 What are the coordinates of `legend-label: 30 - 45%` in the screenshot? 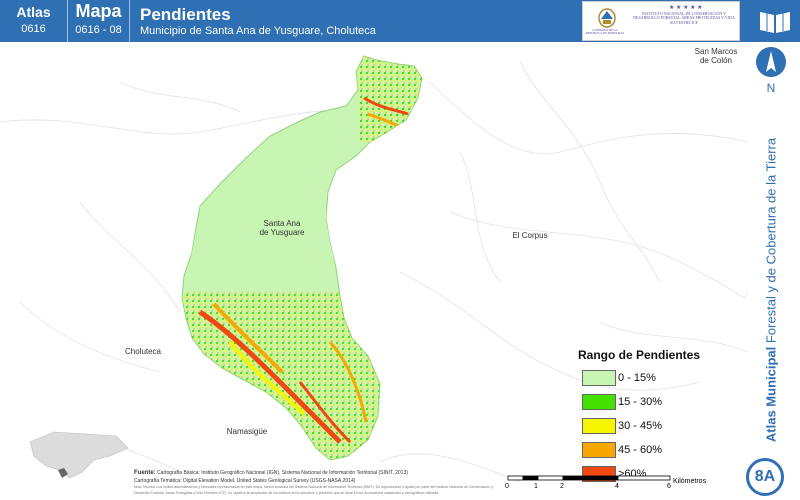 It's located at (640, 426).